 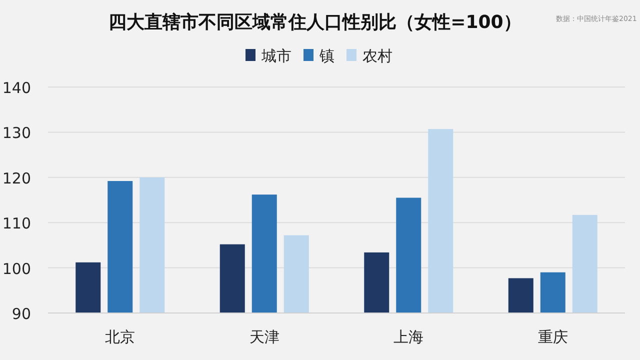 I want to click on legend-label: 农村, so click(x=377, y=56).